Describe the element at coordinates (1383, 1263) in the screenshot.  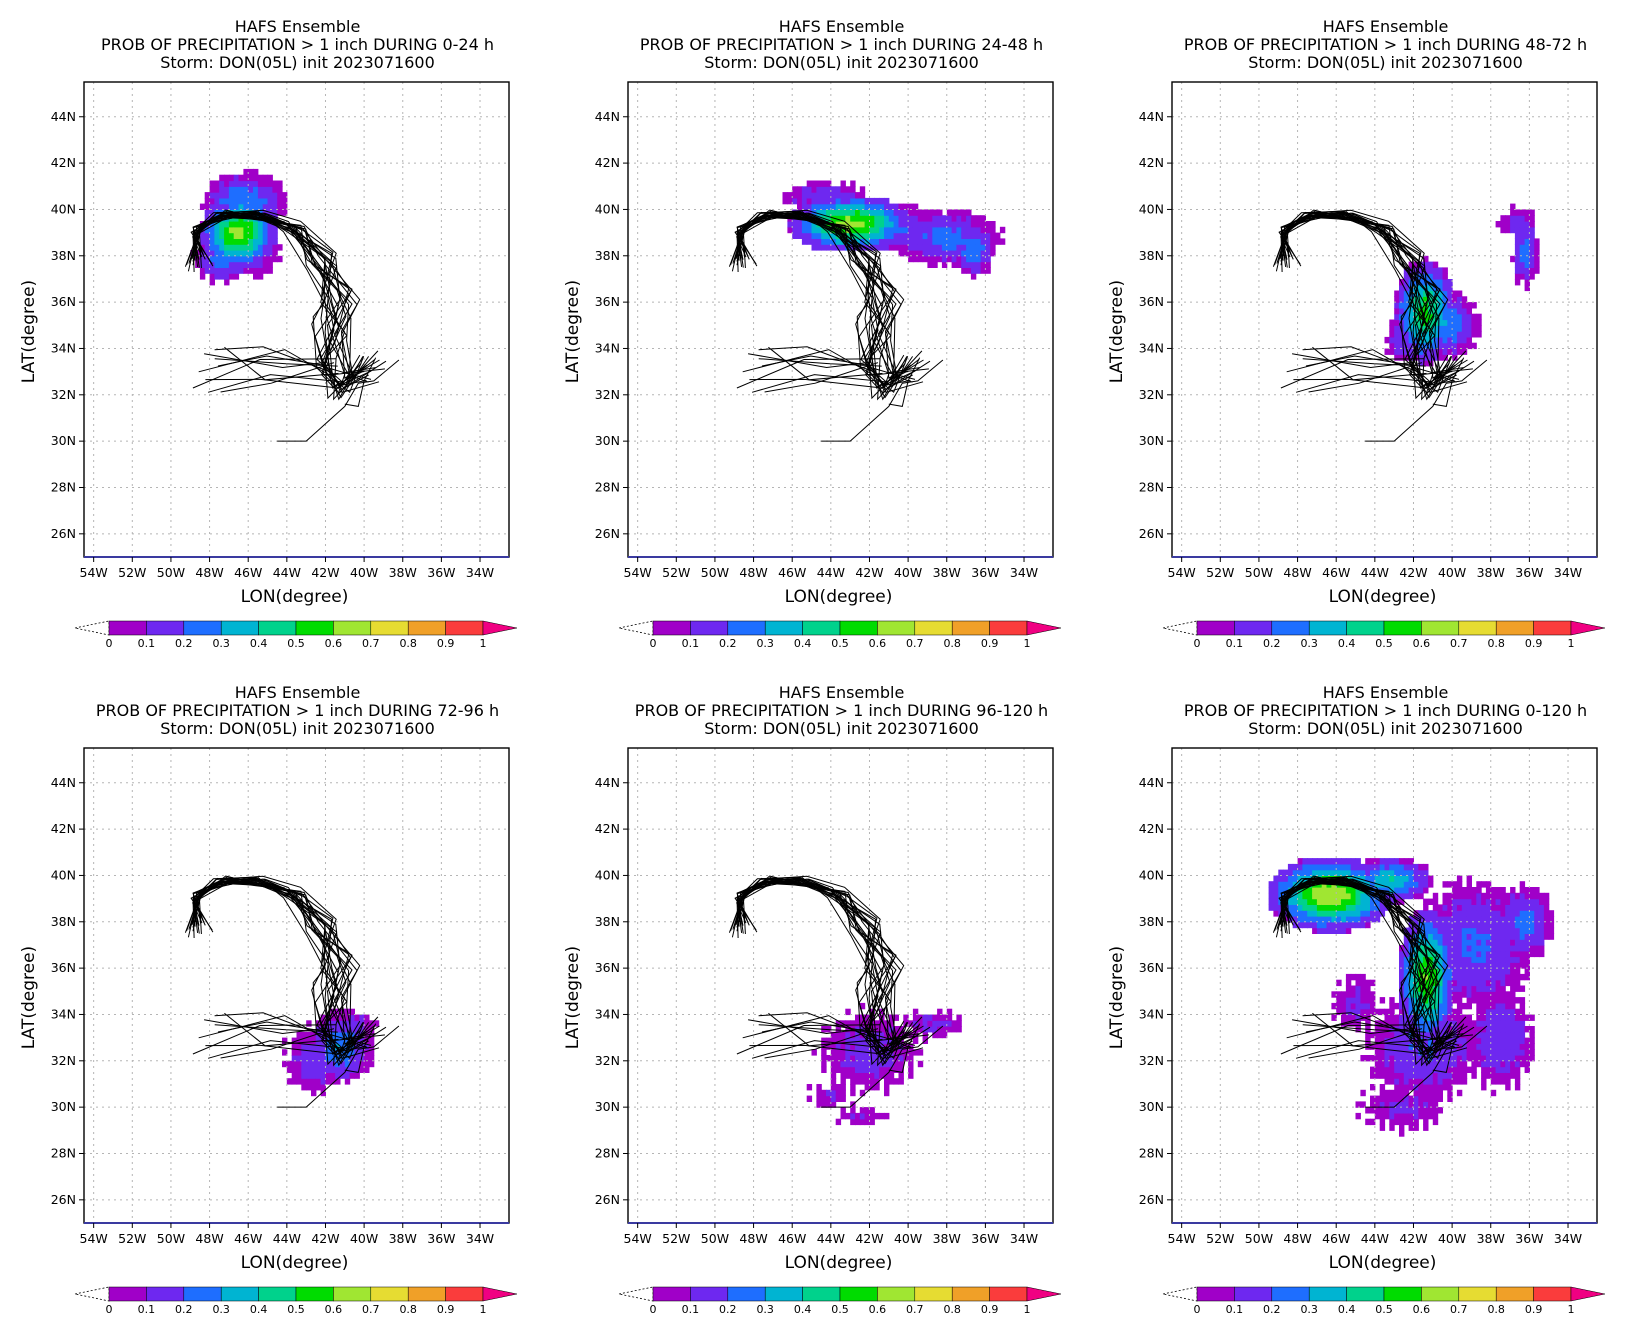
I see `x-axis-label: LON(degree)` at that location.